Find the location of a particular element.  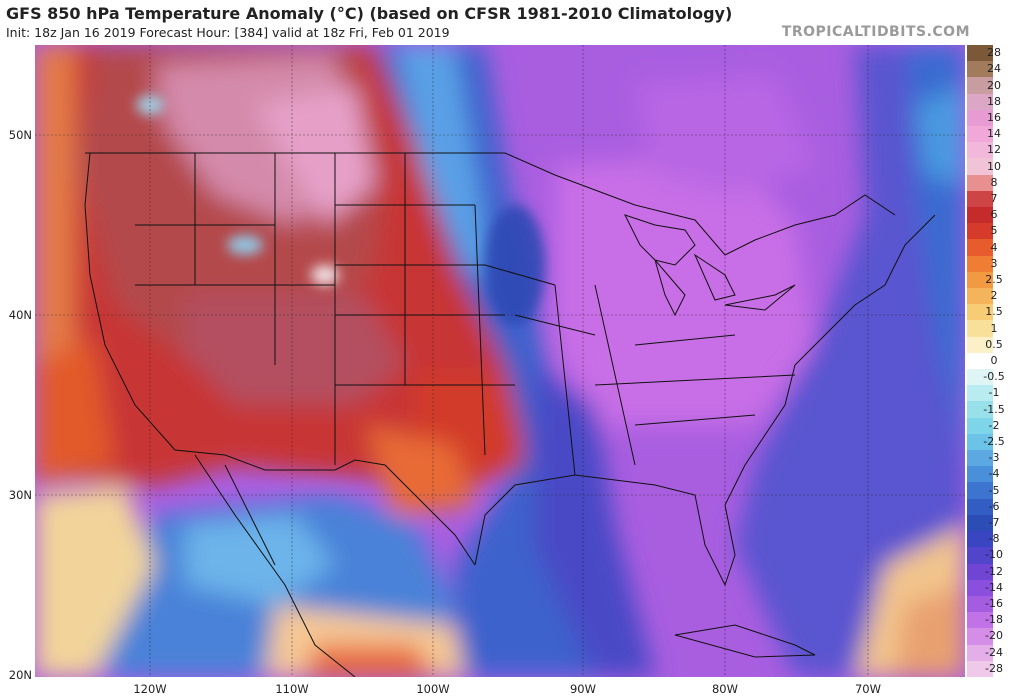

colorbar-label: -1.5 is located at coordinates (994, 409).